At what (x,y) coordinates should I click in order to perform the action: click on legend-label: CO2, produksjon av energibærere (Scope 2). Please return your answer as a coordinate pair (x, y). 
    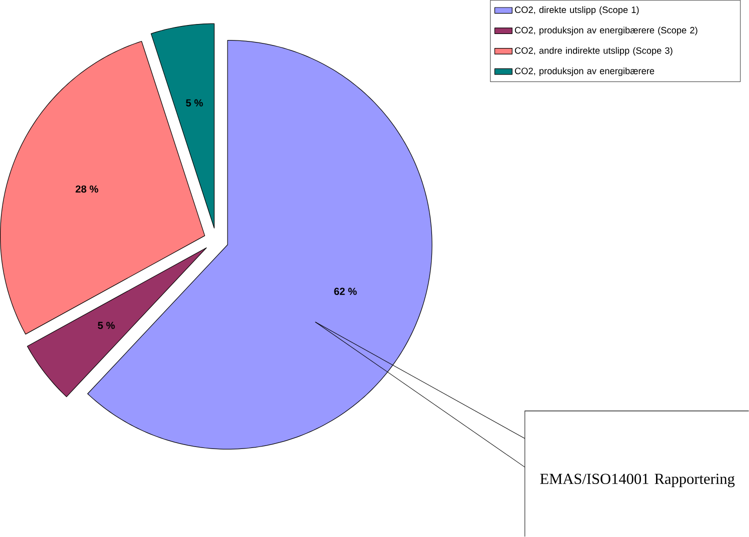
    Looking at the image, I should click on (606, 31).